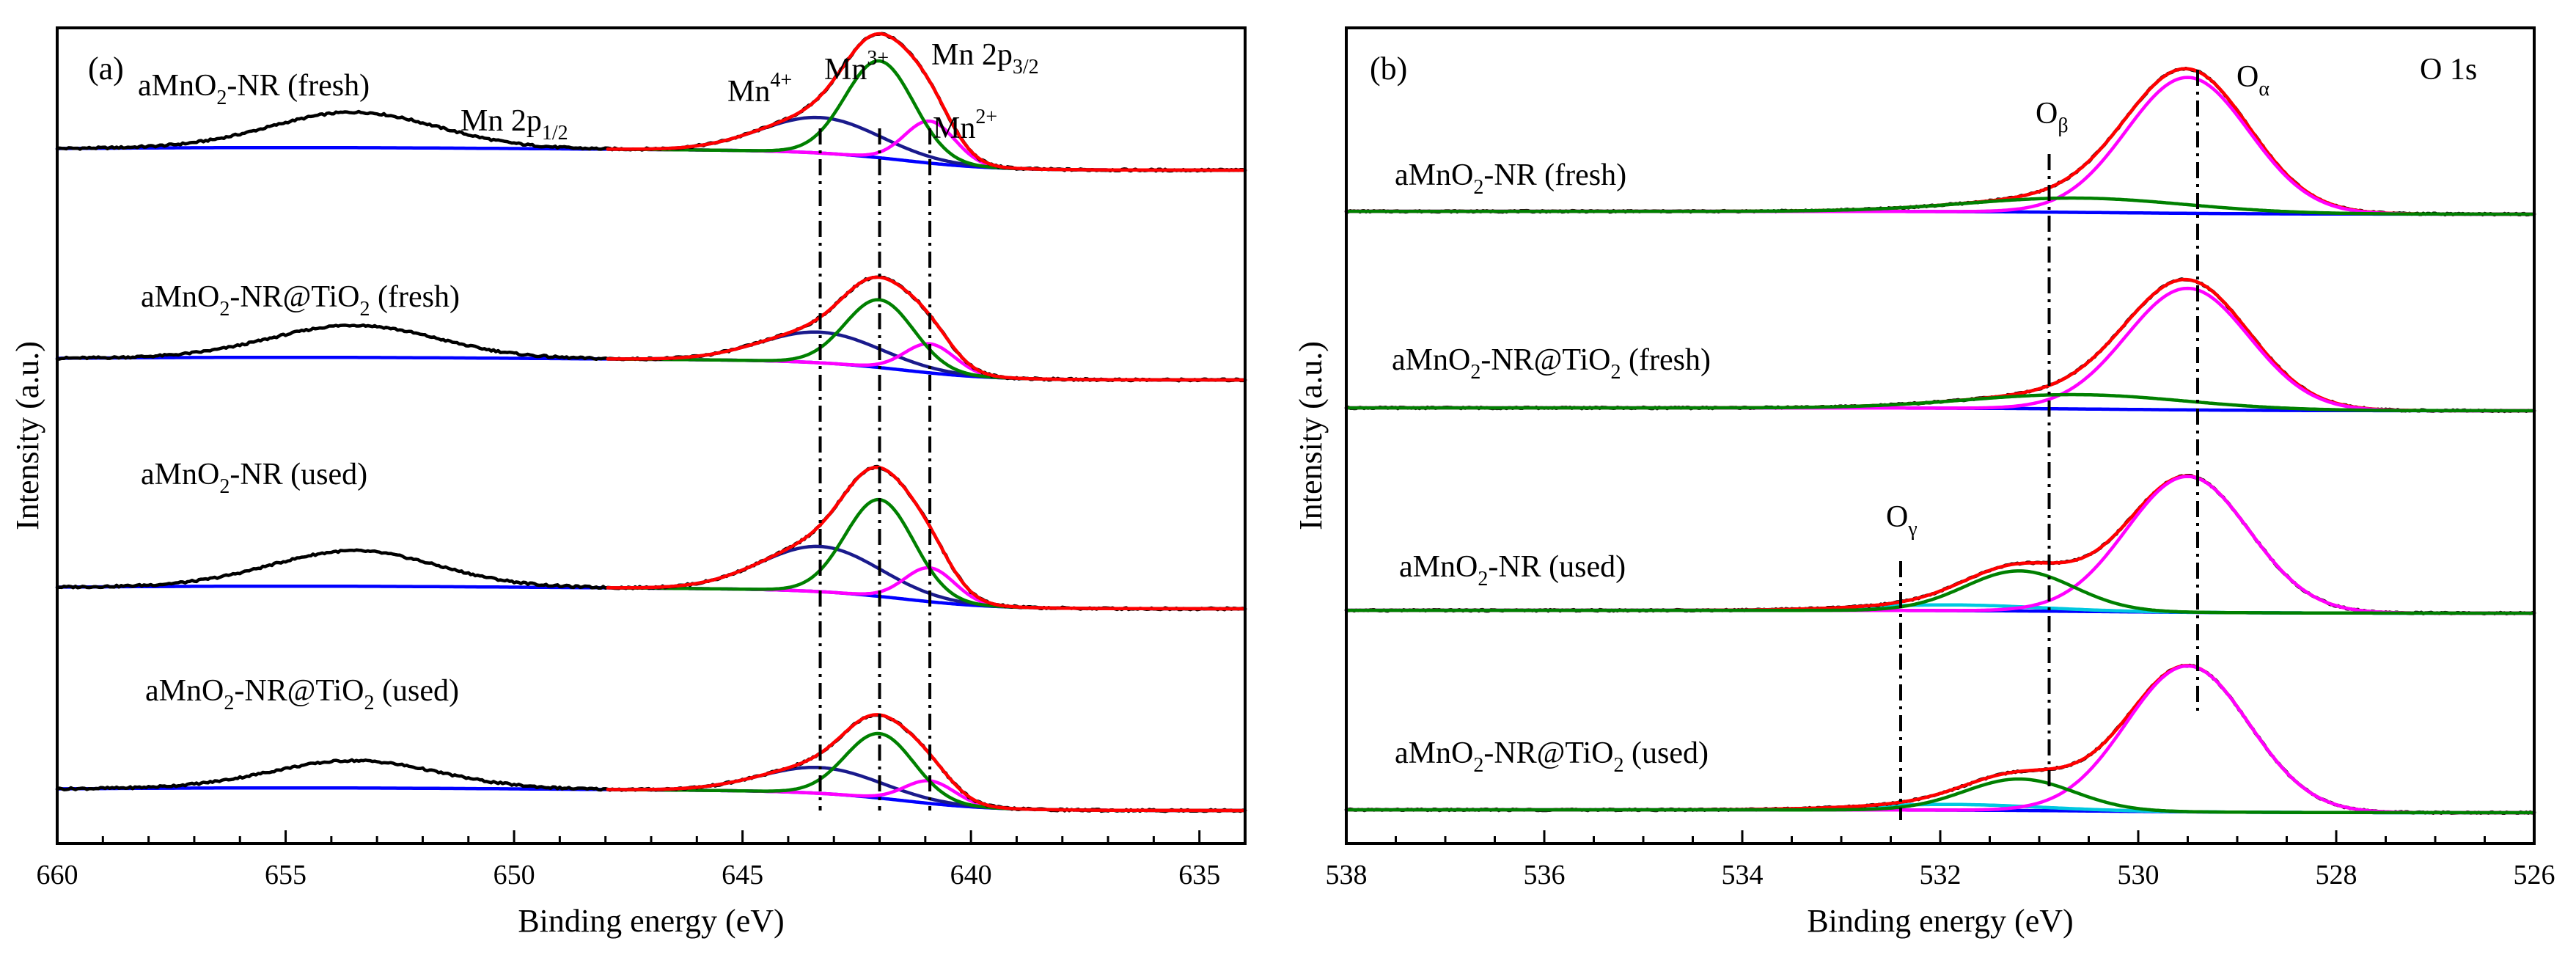 Image resolution: width=2576 pixels, height=977 pixels. I want to click on panel-b-tick-label: 526, so click(2535, 875).